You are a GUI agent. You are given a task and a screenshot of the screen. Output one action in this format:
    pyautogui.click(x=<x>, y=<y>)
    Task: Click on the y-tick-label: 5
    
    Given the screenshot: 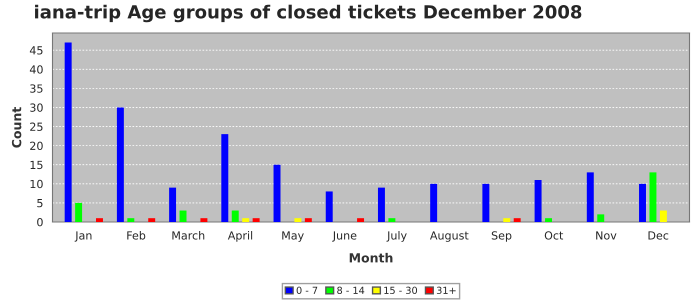 What is the action you would take?
    pyautogui.click(x=39, y=203)
    